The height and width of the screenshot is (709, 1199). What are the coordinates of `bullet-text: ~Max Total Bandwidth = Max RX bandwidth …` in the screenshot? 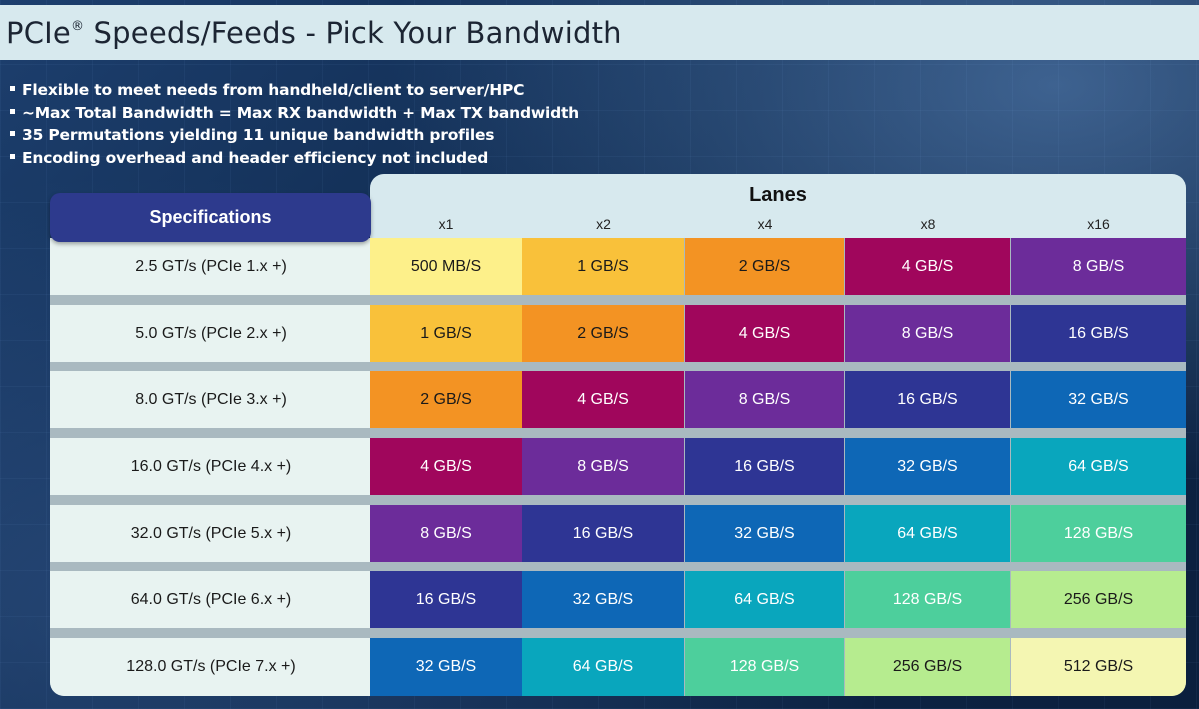 It's located at (301, 112).